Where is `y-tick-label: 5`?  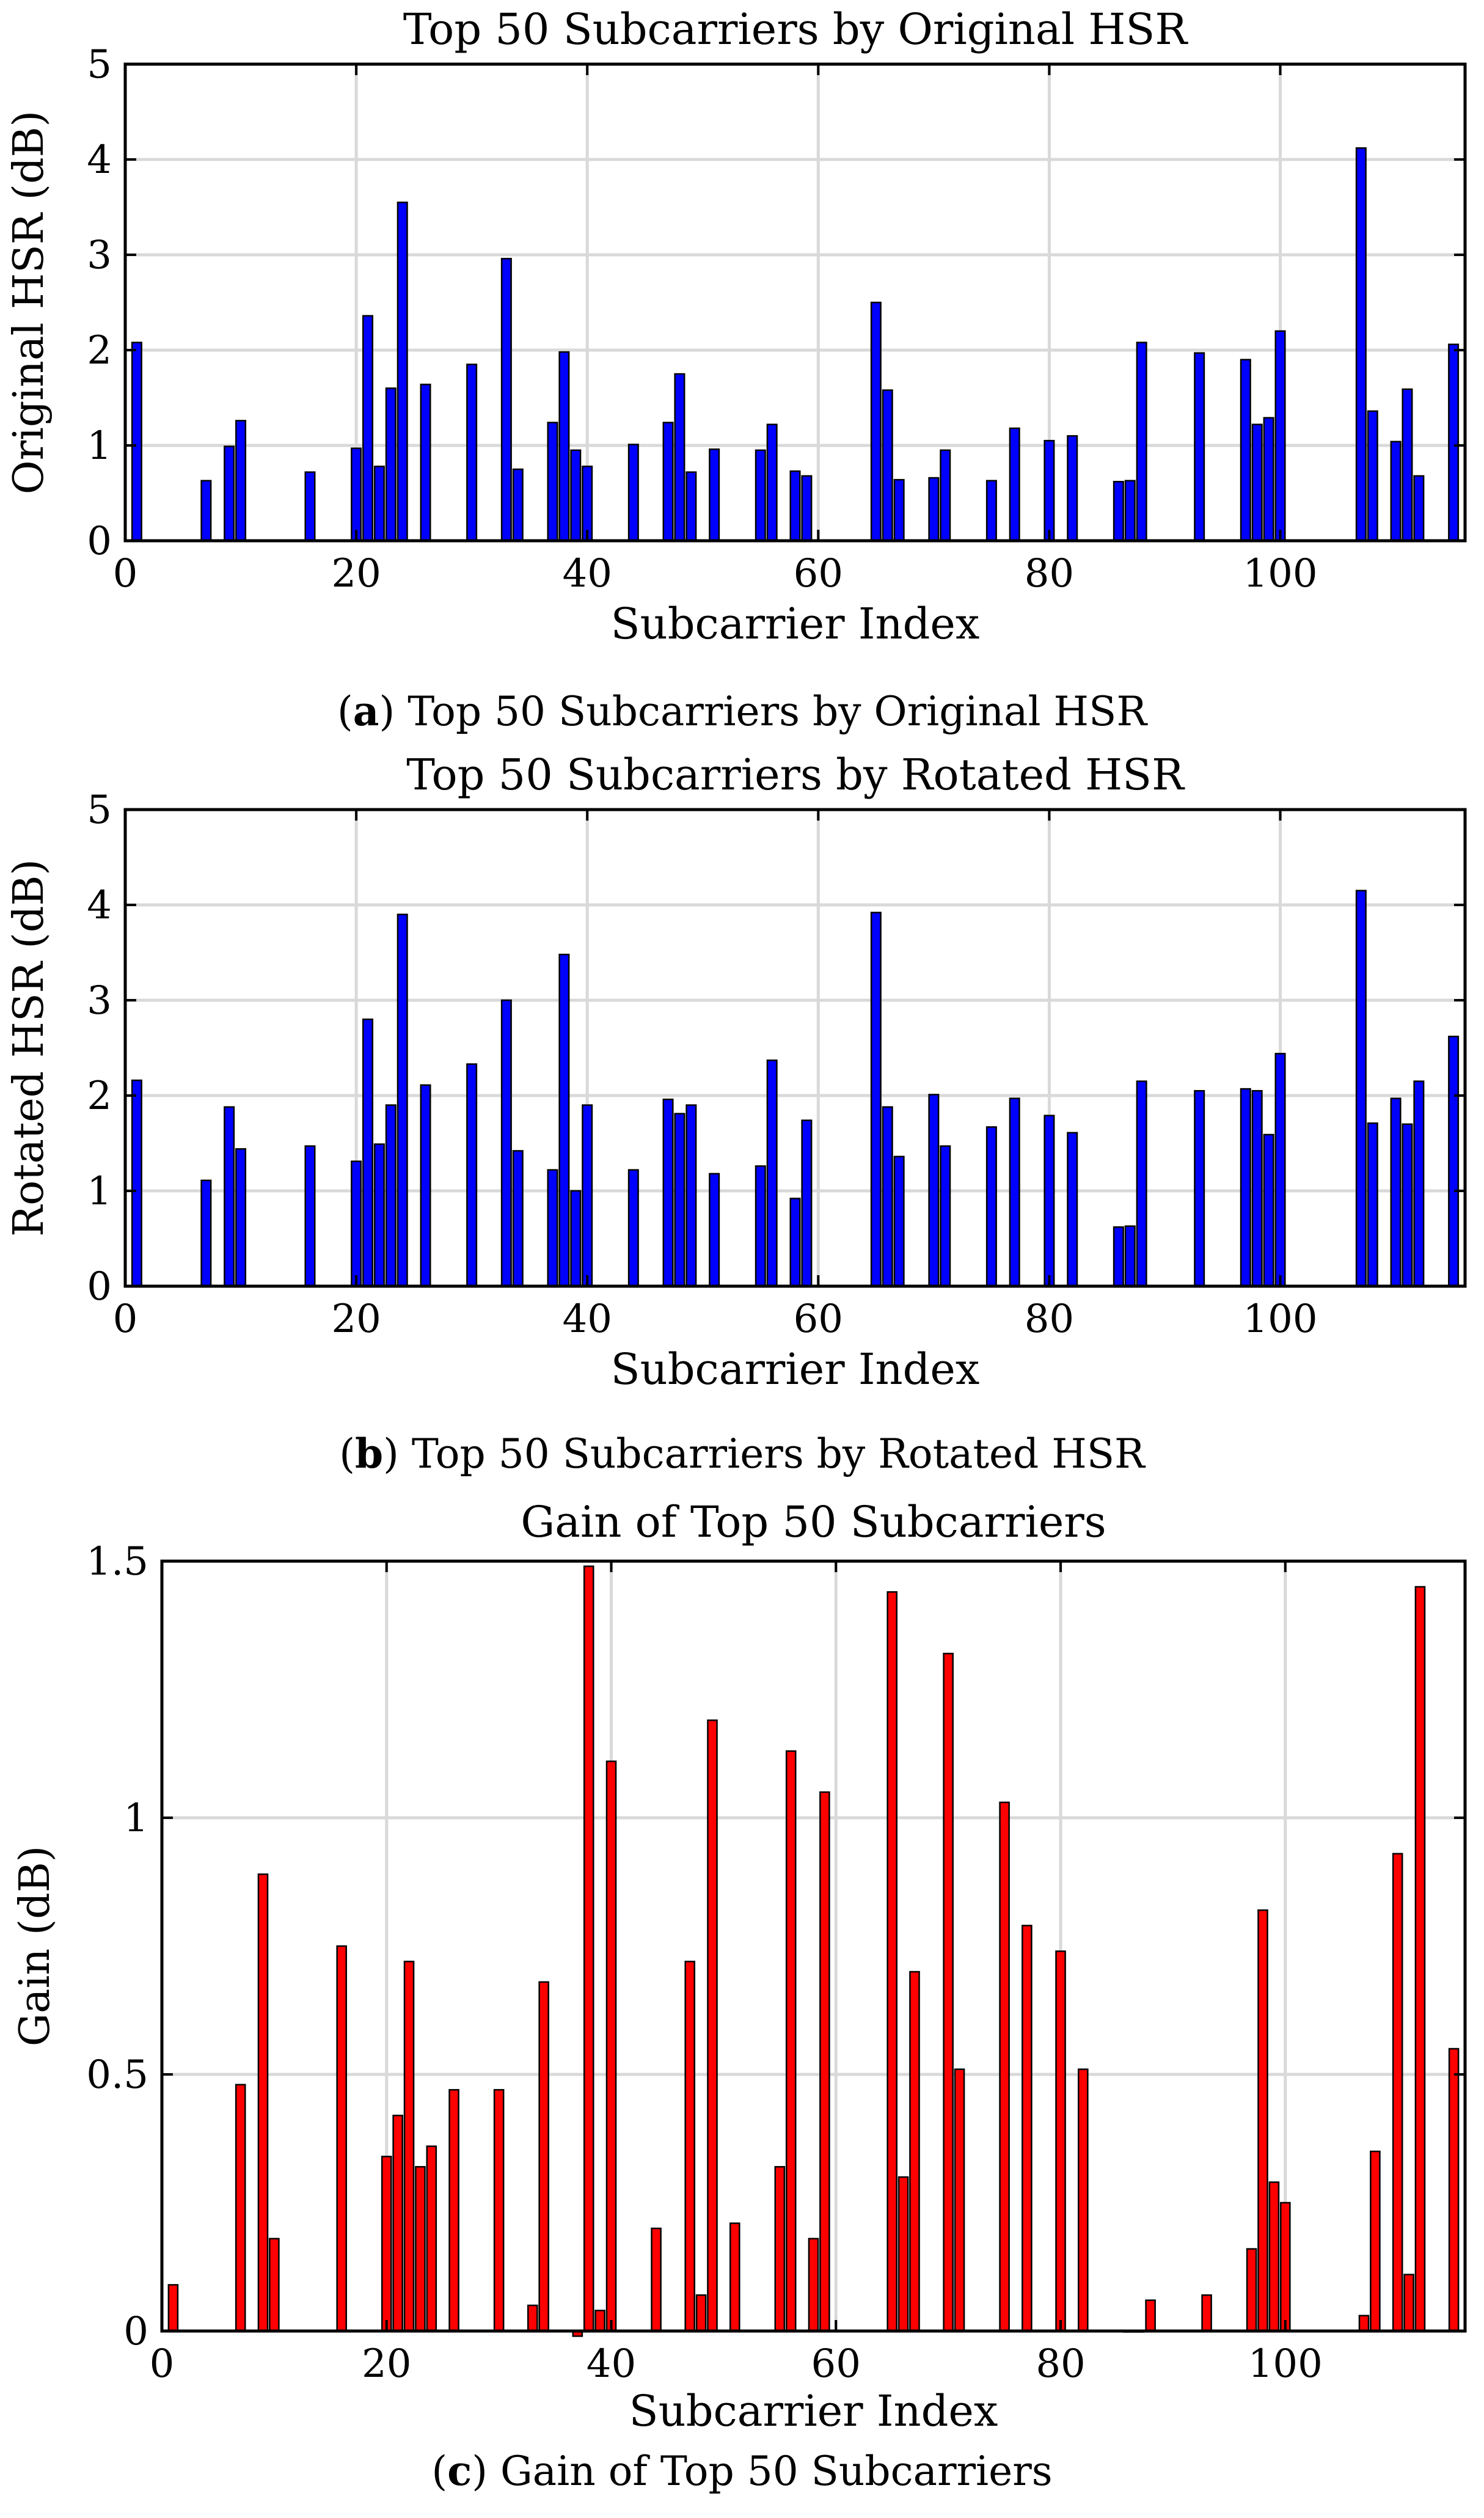 y-tick-label: 5 is located at coordinates (99, 64).